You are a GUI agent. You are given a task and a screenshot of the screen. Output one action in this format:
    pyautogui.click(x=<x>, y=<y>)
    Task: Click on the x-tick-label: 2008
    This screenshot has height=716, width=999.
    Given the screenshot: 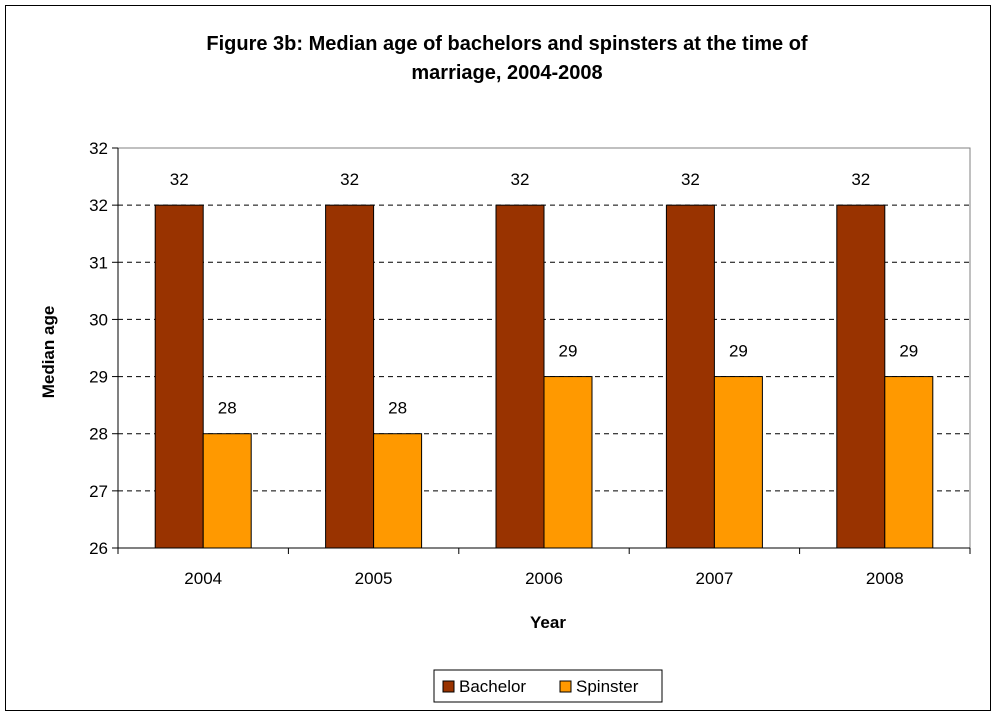 What is the action you would take?
    pyautogui.click(x=885, y=578)
    